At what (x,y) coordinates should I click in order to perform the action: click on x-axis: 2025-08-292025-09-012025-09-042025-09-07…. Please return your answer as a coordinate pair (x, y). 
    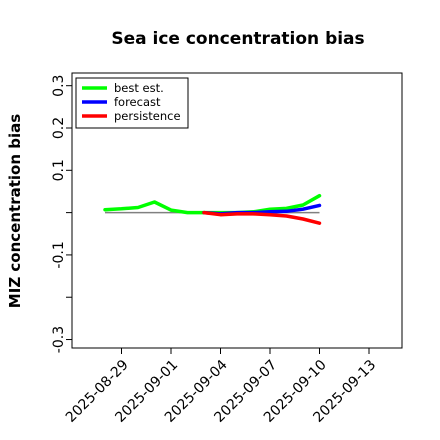
    Looking at the image, I should click on (221, 387).